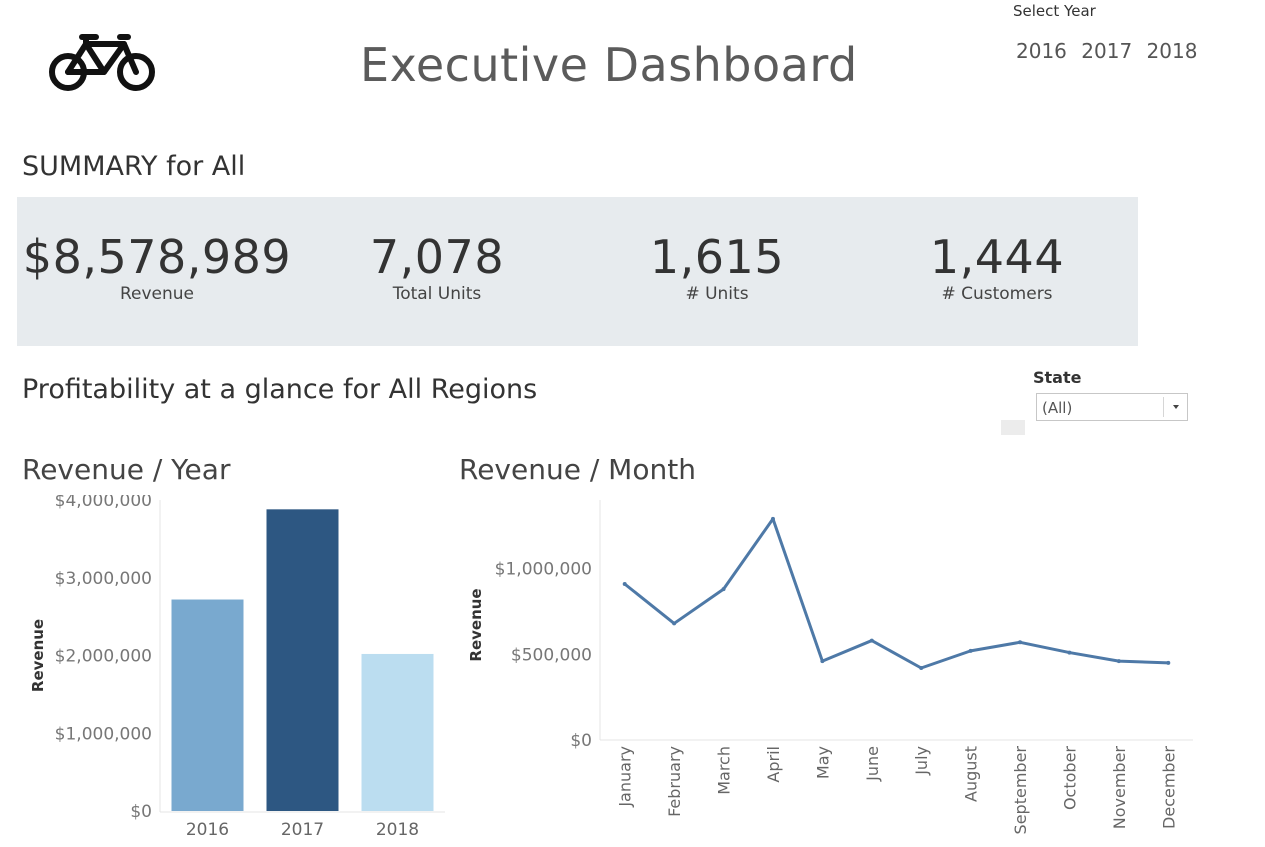 The height and width of the screenshot is (847, 1265). Describe the element at coordinates (872, 764) in the screenshot. I see `x-tick-label: June` at that location.